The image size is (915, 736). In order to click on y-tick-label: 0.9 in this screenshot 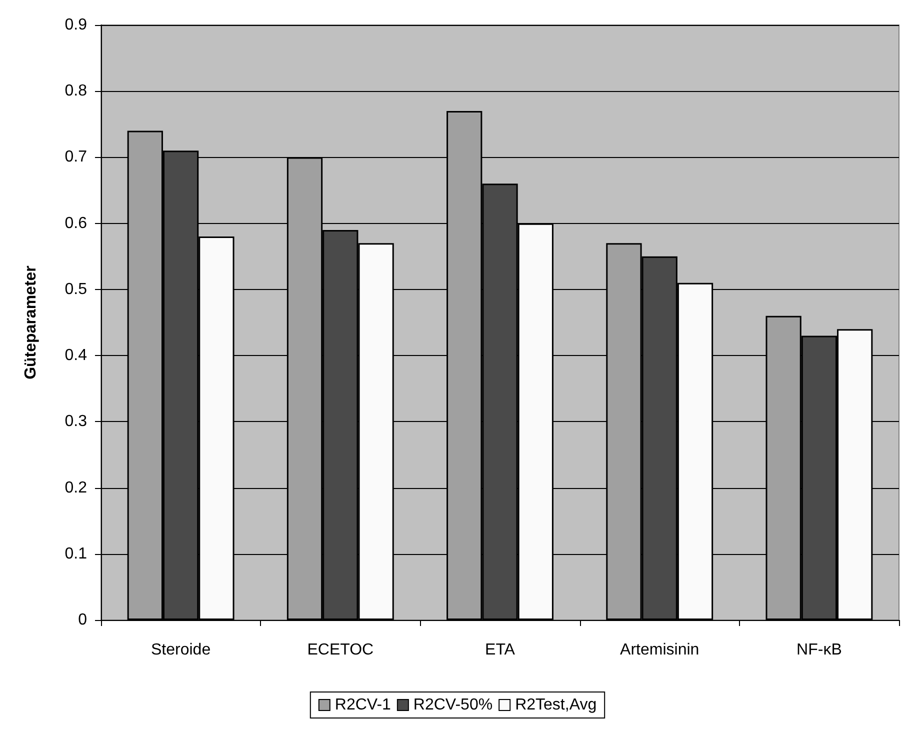, I will do `click(76, 25)`.